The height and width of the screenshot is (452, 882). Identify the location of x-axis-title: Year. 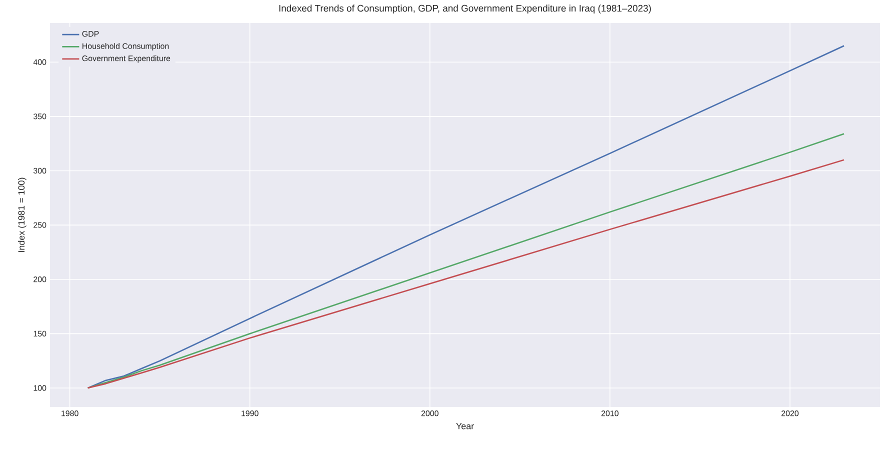
(465, 426).